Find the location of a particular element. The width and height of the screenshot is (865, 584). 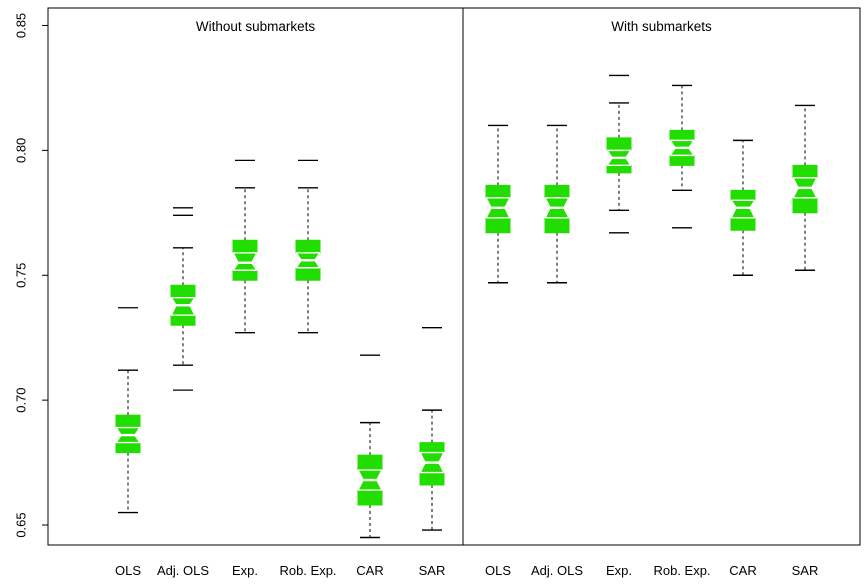

panel-title: With submarkets is located at coordinates (661, 26).